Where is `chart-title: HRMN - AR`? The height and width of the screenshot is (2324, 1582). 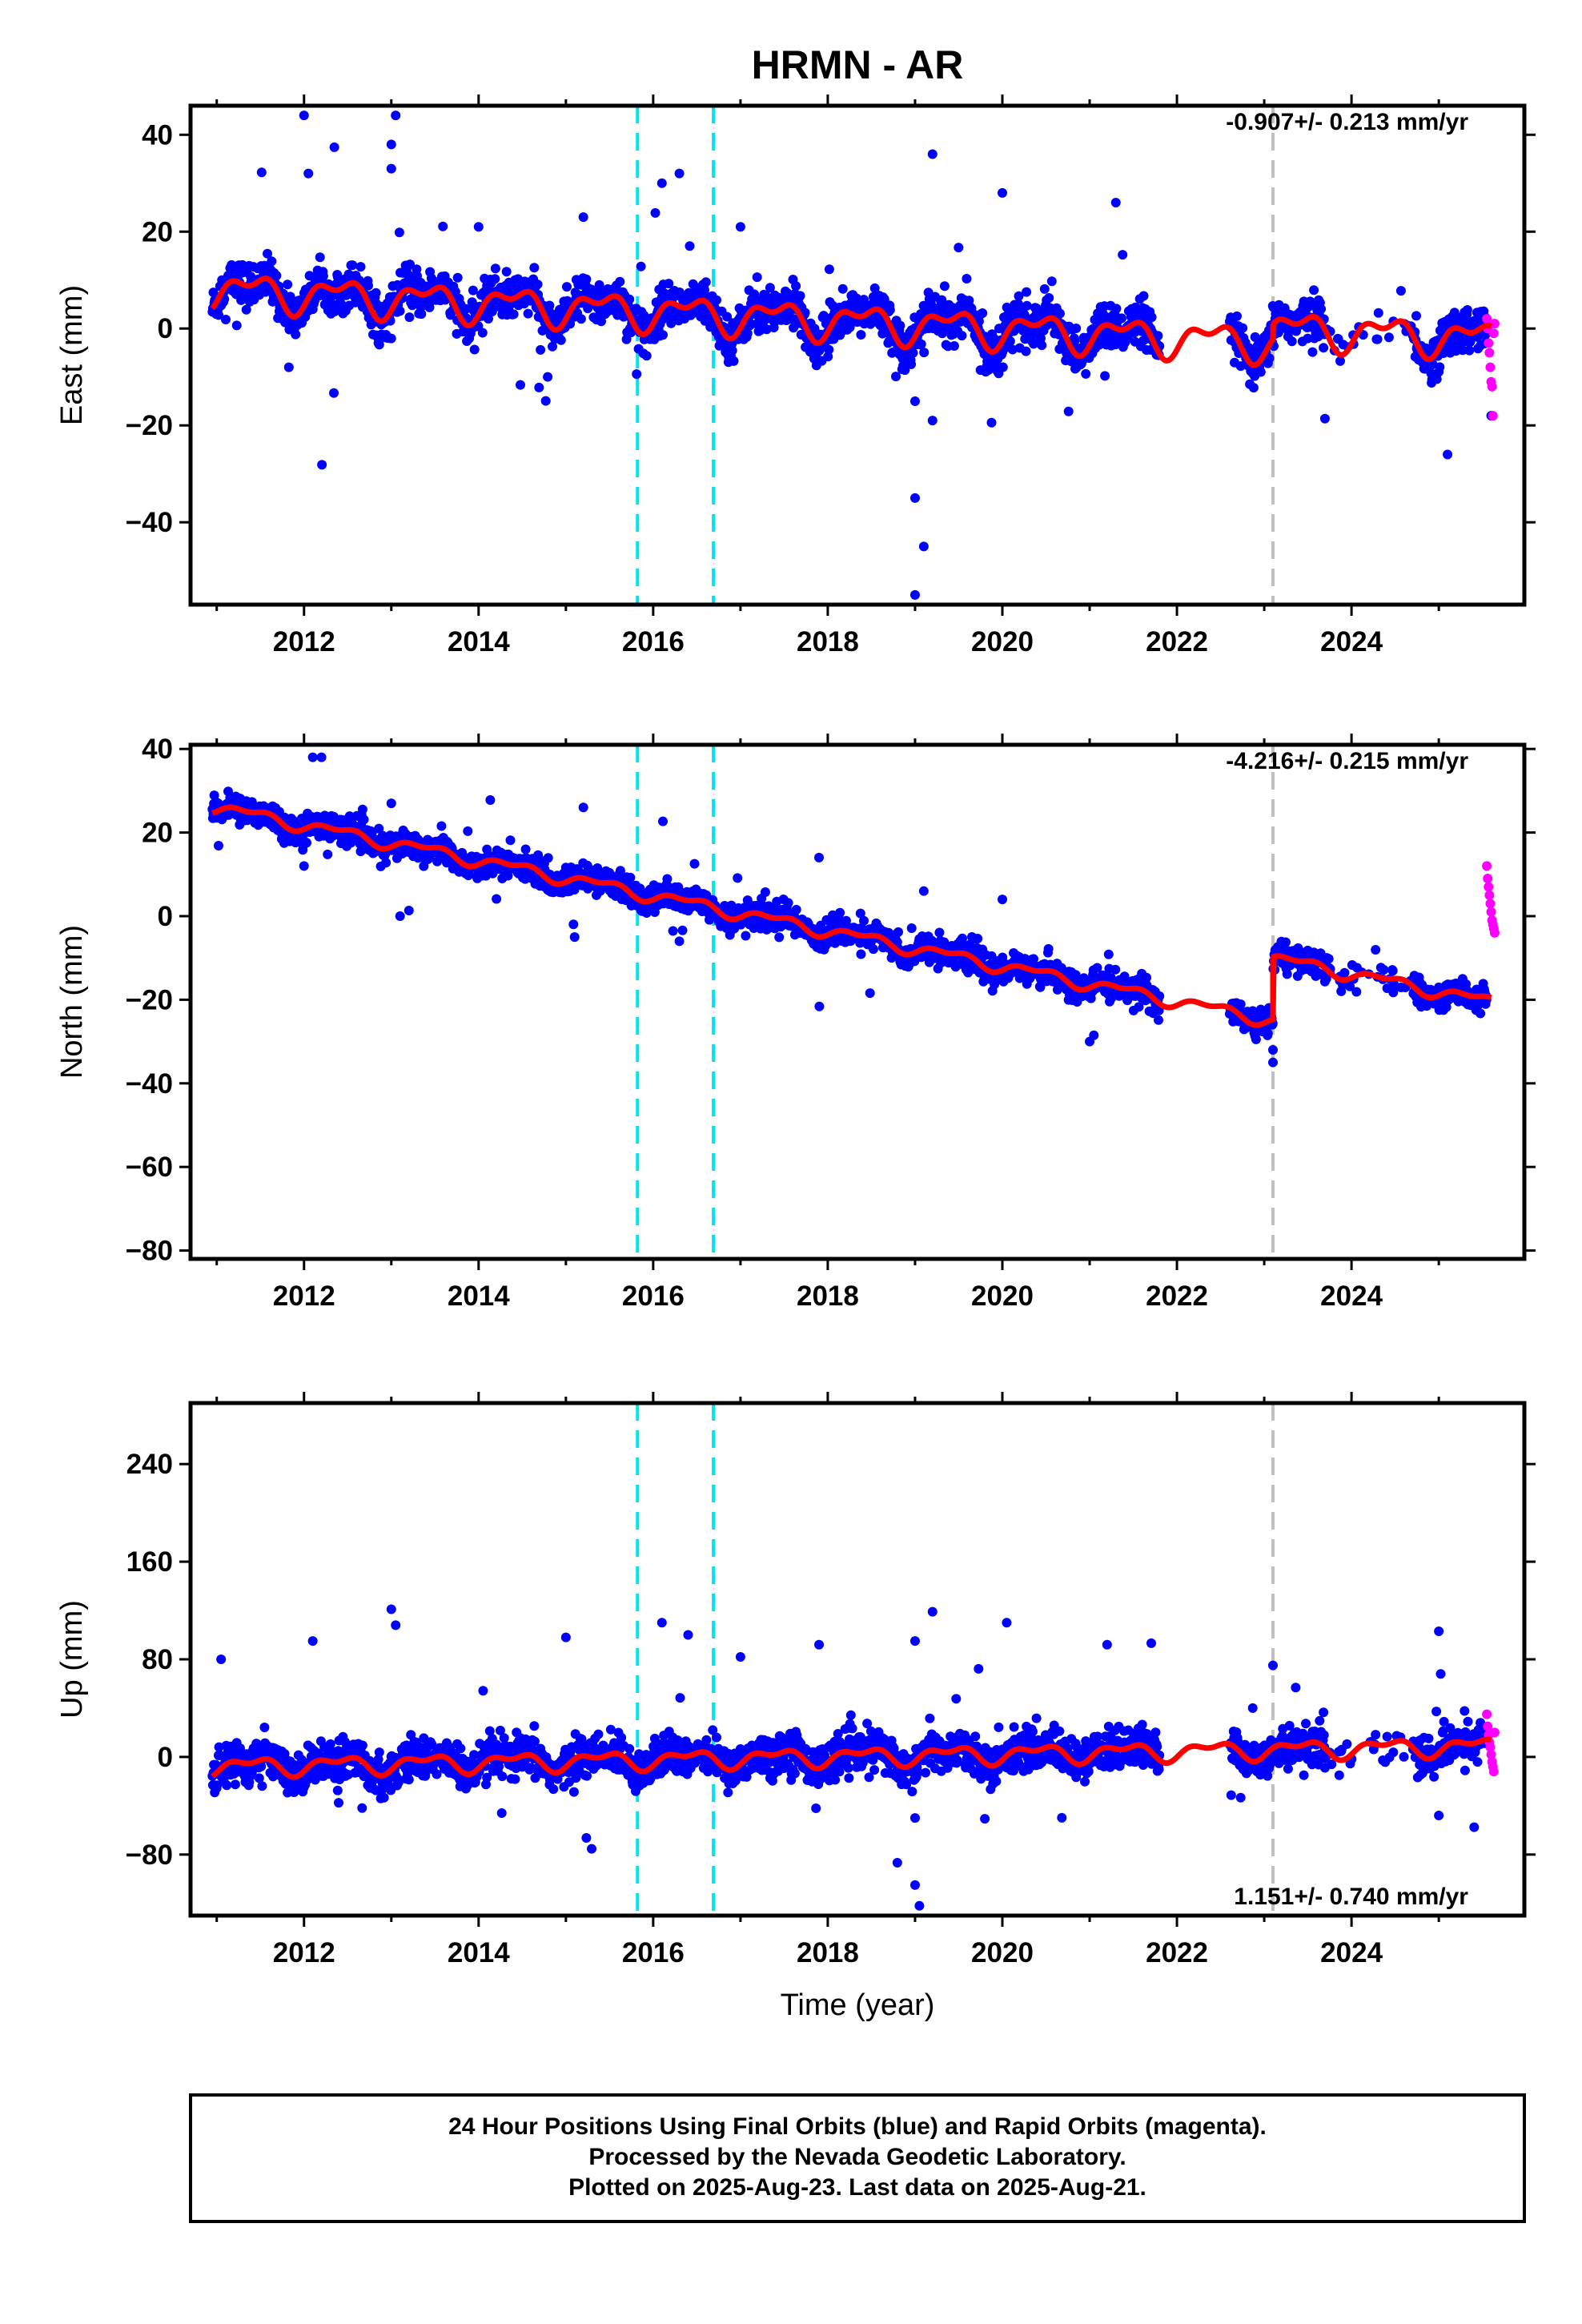 chart-title: HRMN - AR is located at coordinates (858, 64).